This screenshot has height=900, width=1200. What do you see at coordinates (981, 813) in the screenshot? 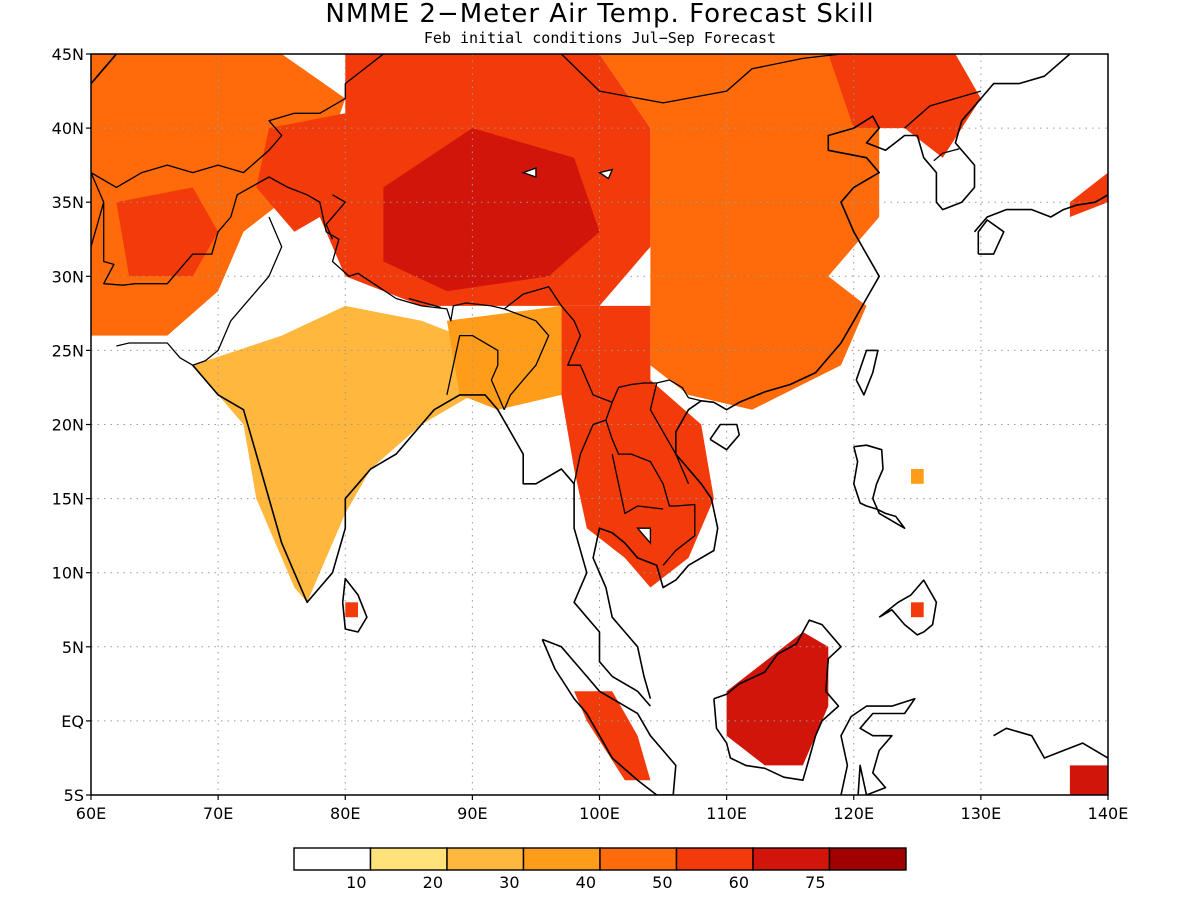
I see `x-tick-label: 130E` at bounding box center [981, 813].